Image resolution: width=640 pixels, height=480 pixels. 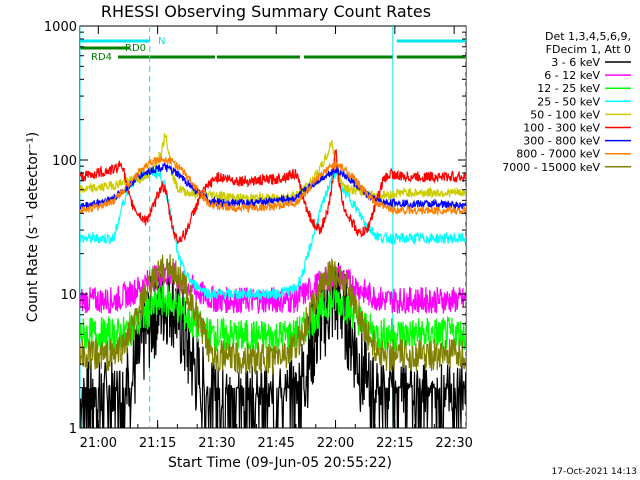 I want to click on x-tick-label-5: 22:15, so click(x=394, y=443).